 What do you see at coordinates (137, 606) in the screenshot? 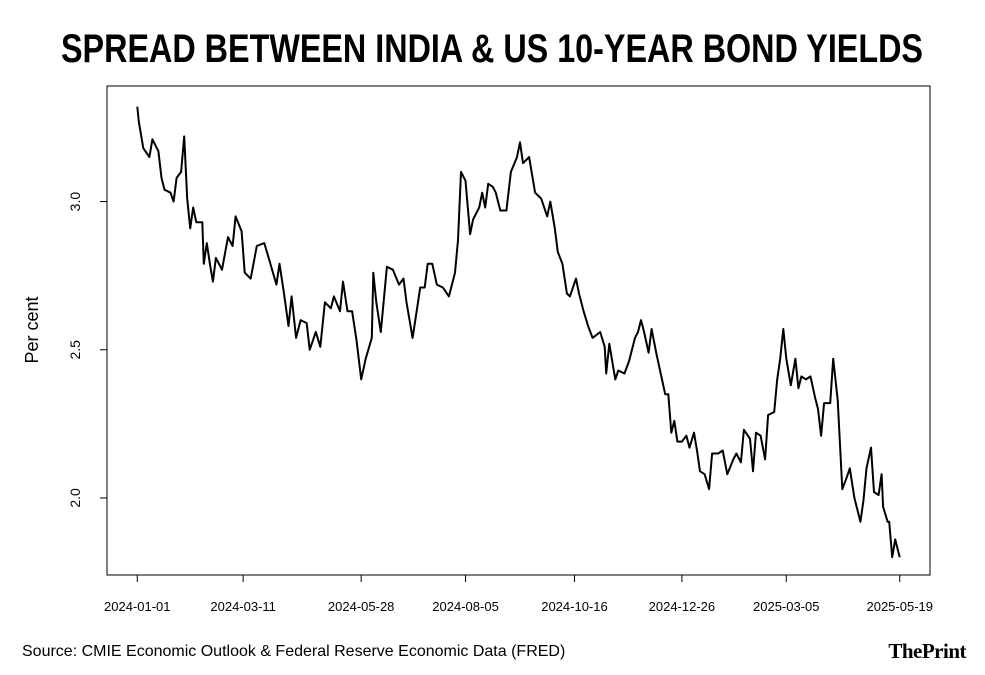
I see `x-tick-label: 2024-01-01` at bounding box center [137, 606].